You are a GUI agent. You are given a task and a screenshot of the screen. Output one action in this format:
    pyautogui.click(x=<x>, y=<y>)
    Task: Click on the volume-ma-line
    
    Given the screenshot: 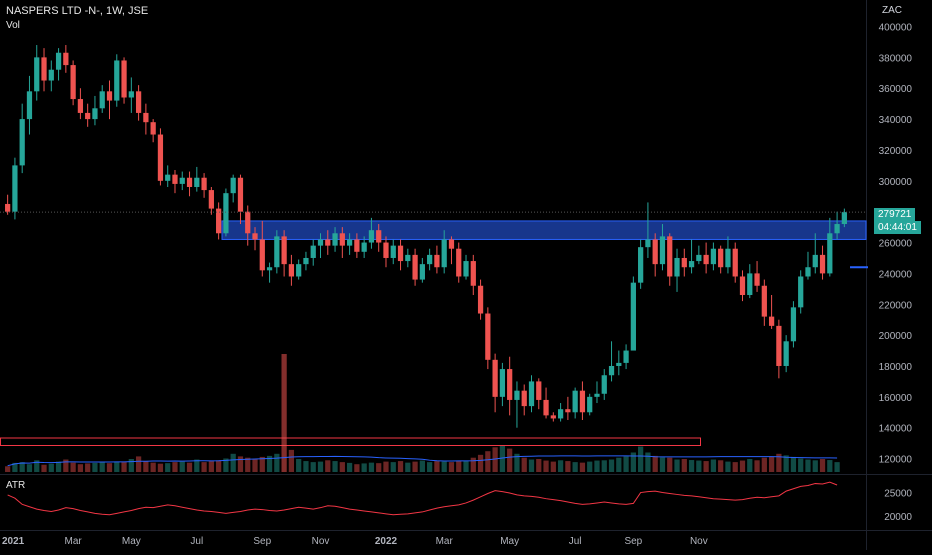 What is the action you would take?
    pyautogui.click(x=422, y=461)
    